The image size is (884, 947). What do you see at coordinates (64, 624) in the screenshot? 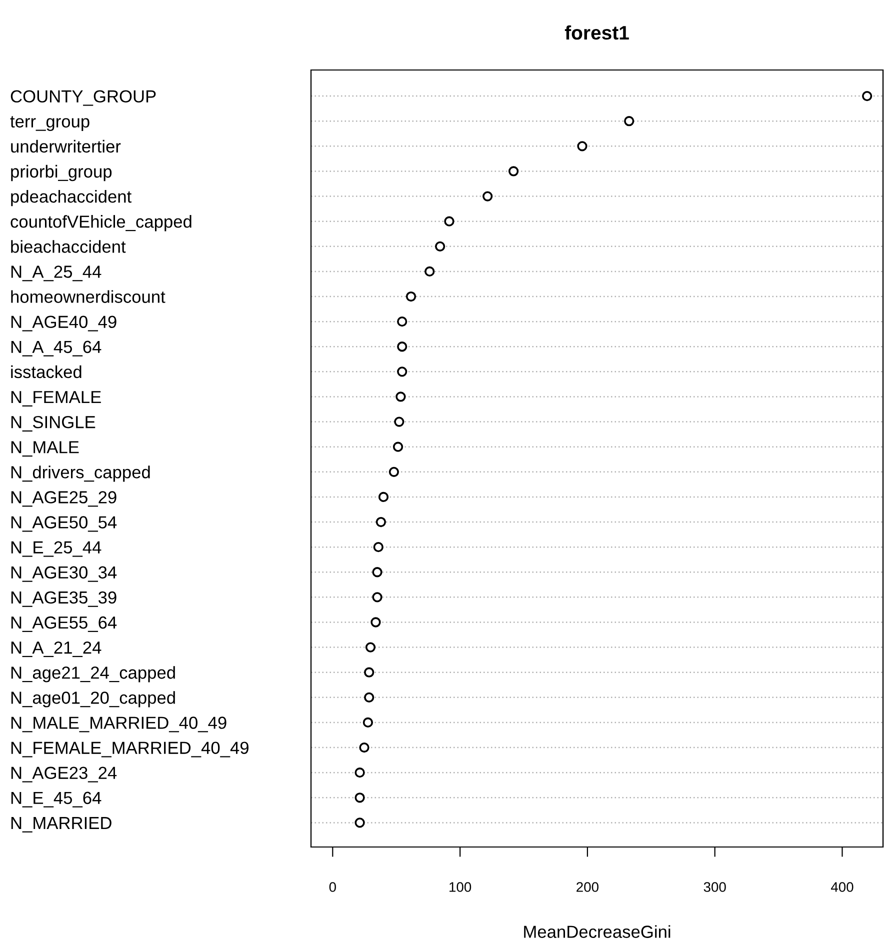
I see `y-tick-label: N_AGE55_64` at bounding box center [64, 624].